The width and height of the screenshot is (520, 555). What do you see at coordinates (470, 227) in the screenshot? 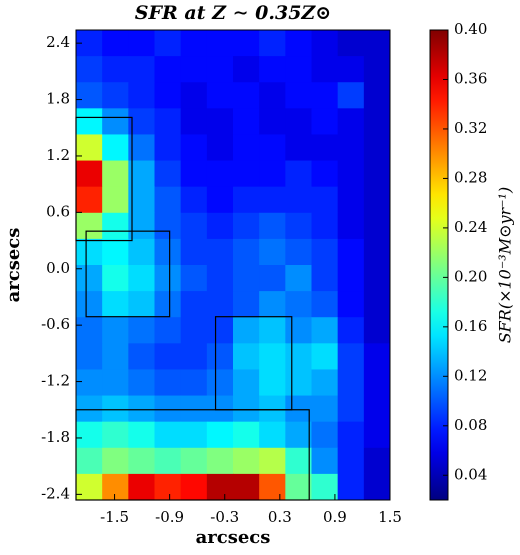
I see `colorbar-tick-label: 0.24` at bounding box center [470, 227].